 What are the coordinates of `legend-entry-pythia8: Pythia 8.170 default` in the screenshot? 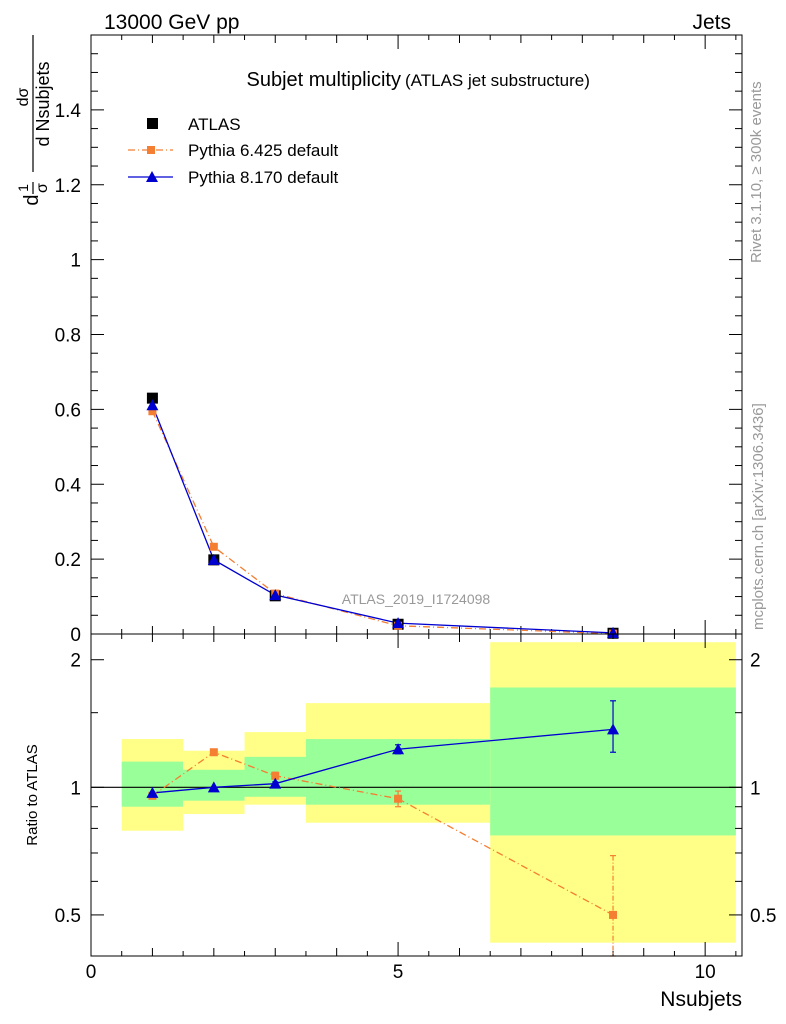 It's located at (233, 177).